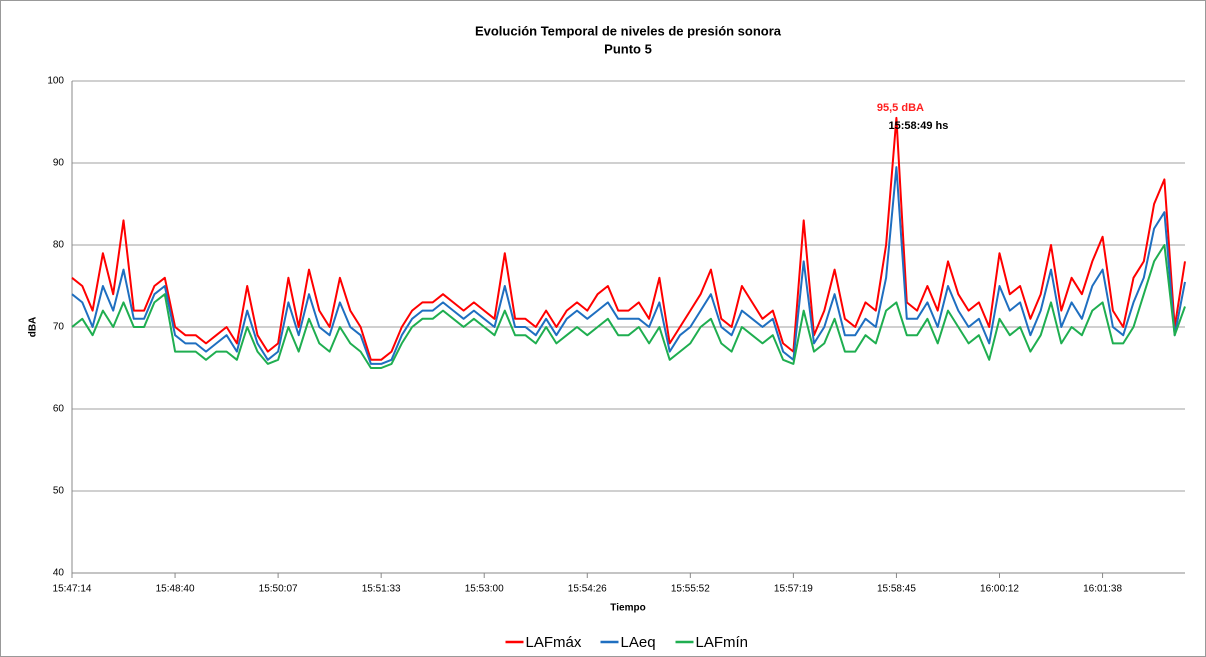  Describe the element at coordinates (793, 589) in the screenshot. I see `x-tick-label: 15:57:19` at that location.